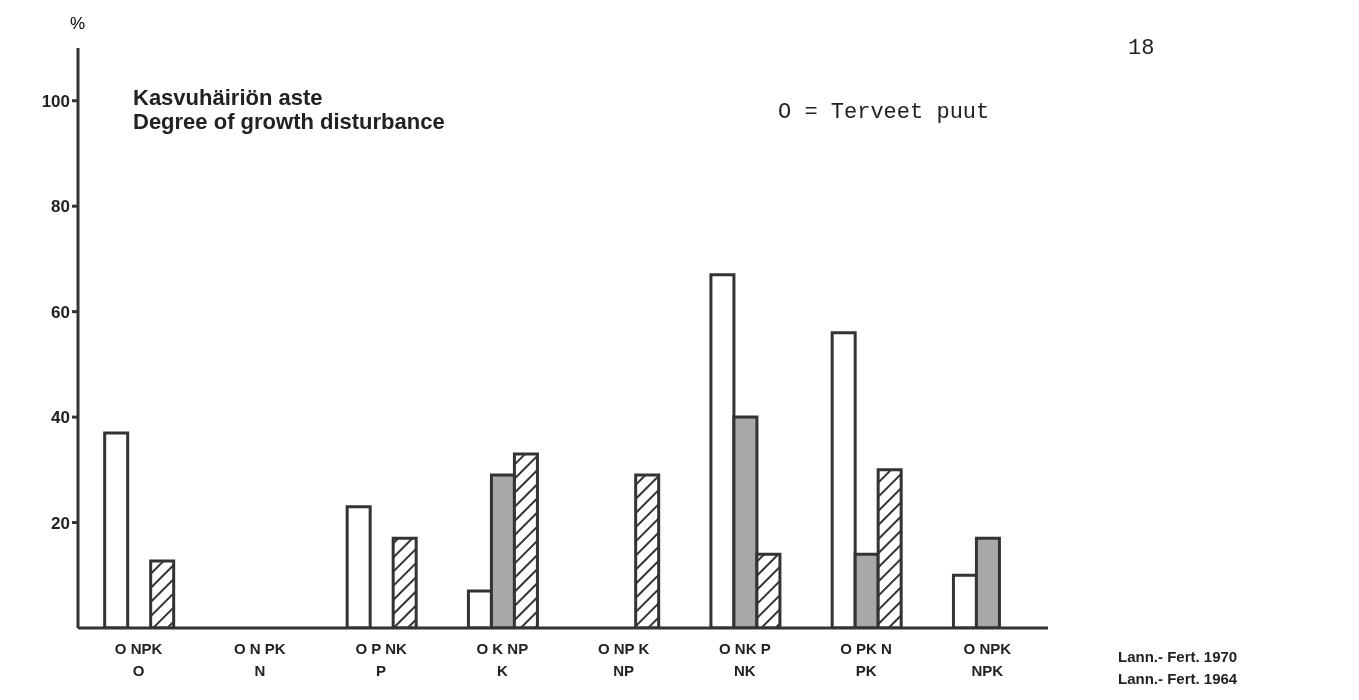 This screenshot has height=700, width=1359. Describe the element at coordinates (60, 312) in the screenshot. I see `y-tick-label: 60` at that location.